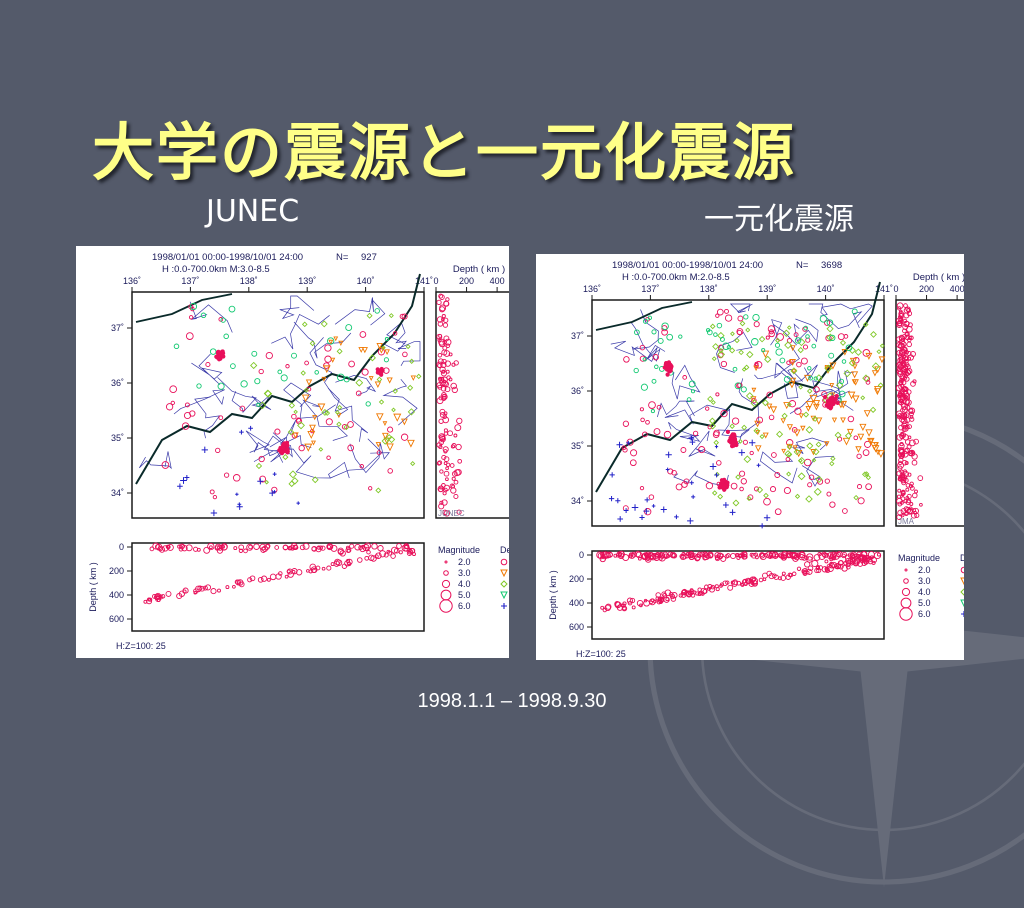 The height and width of the screenshot is (908, 1024). What do you see at coordinates (928, 405) in the screenshot?
I see `depth-latitude-panel: 0200400600JMA` at bounding box center [928, 405].